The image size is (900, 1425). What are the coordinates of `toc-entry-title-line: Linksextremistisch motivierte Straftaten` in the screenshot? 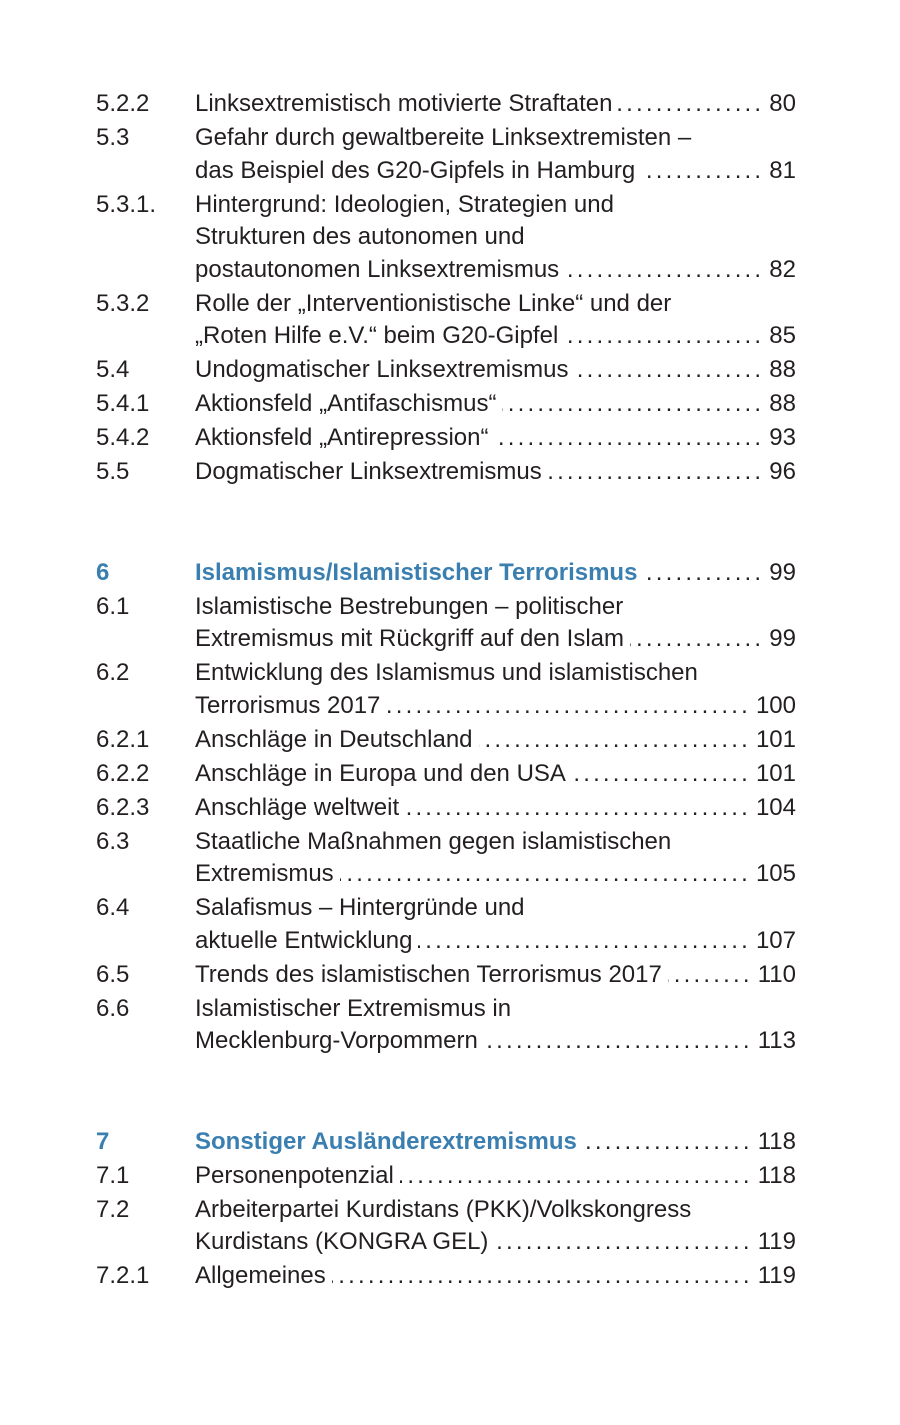 It's located at (404, 103).